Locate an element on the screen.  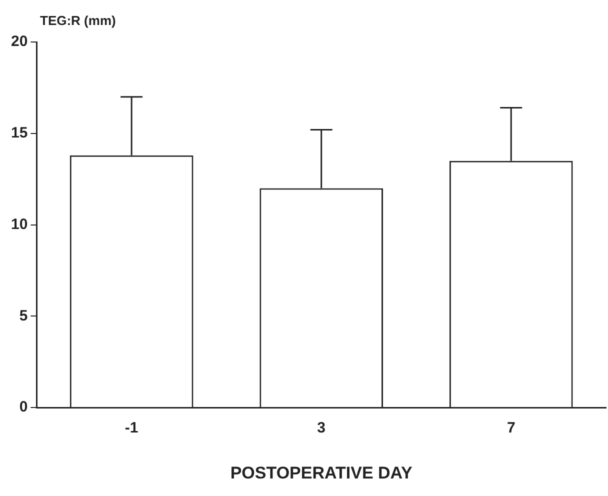
y-tick-label: 20 is located at coordinates (19, 41).